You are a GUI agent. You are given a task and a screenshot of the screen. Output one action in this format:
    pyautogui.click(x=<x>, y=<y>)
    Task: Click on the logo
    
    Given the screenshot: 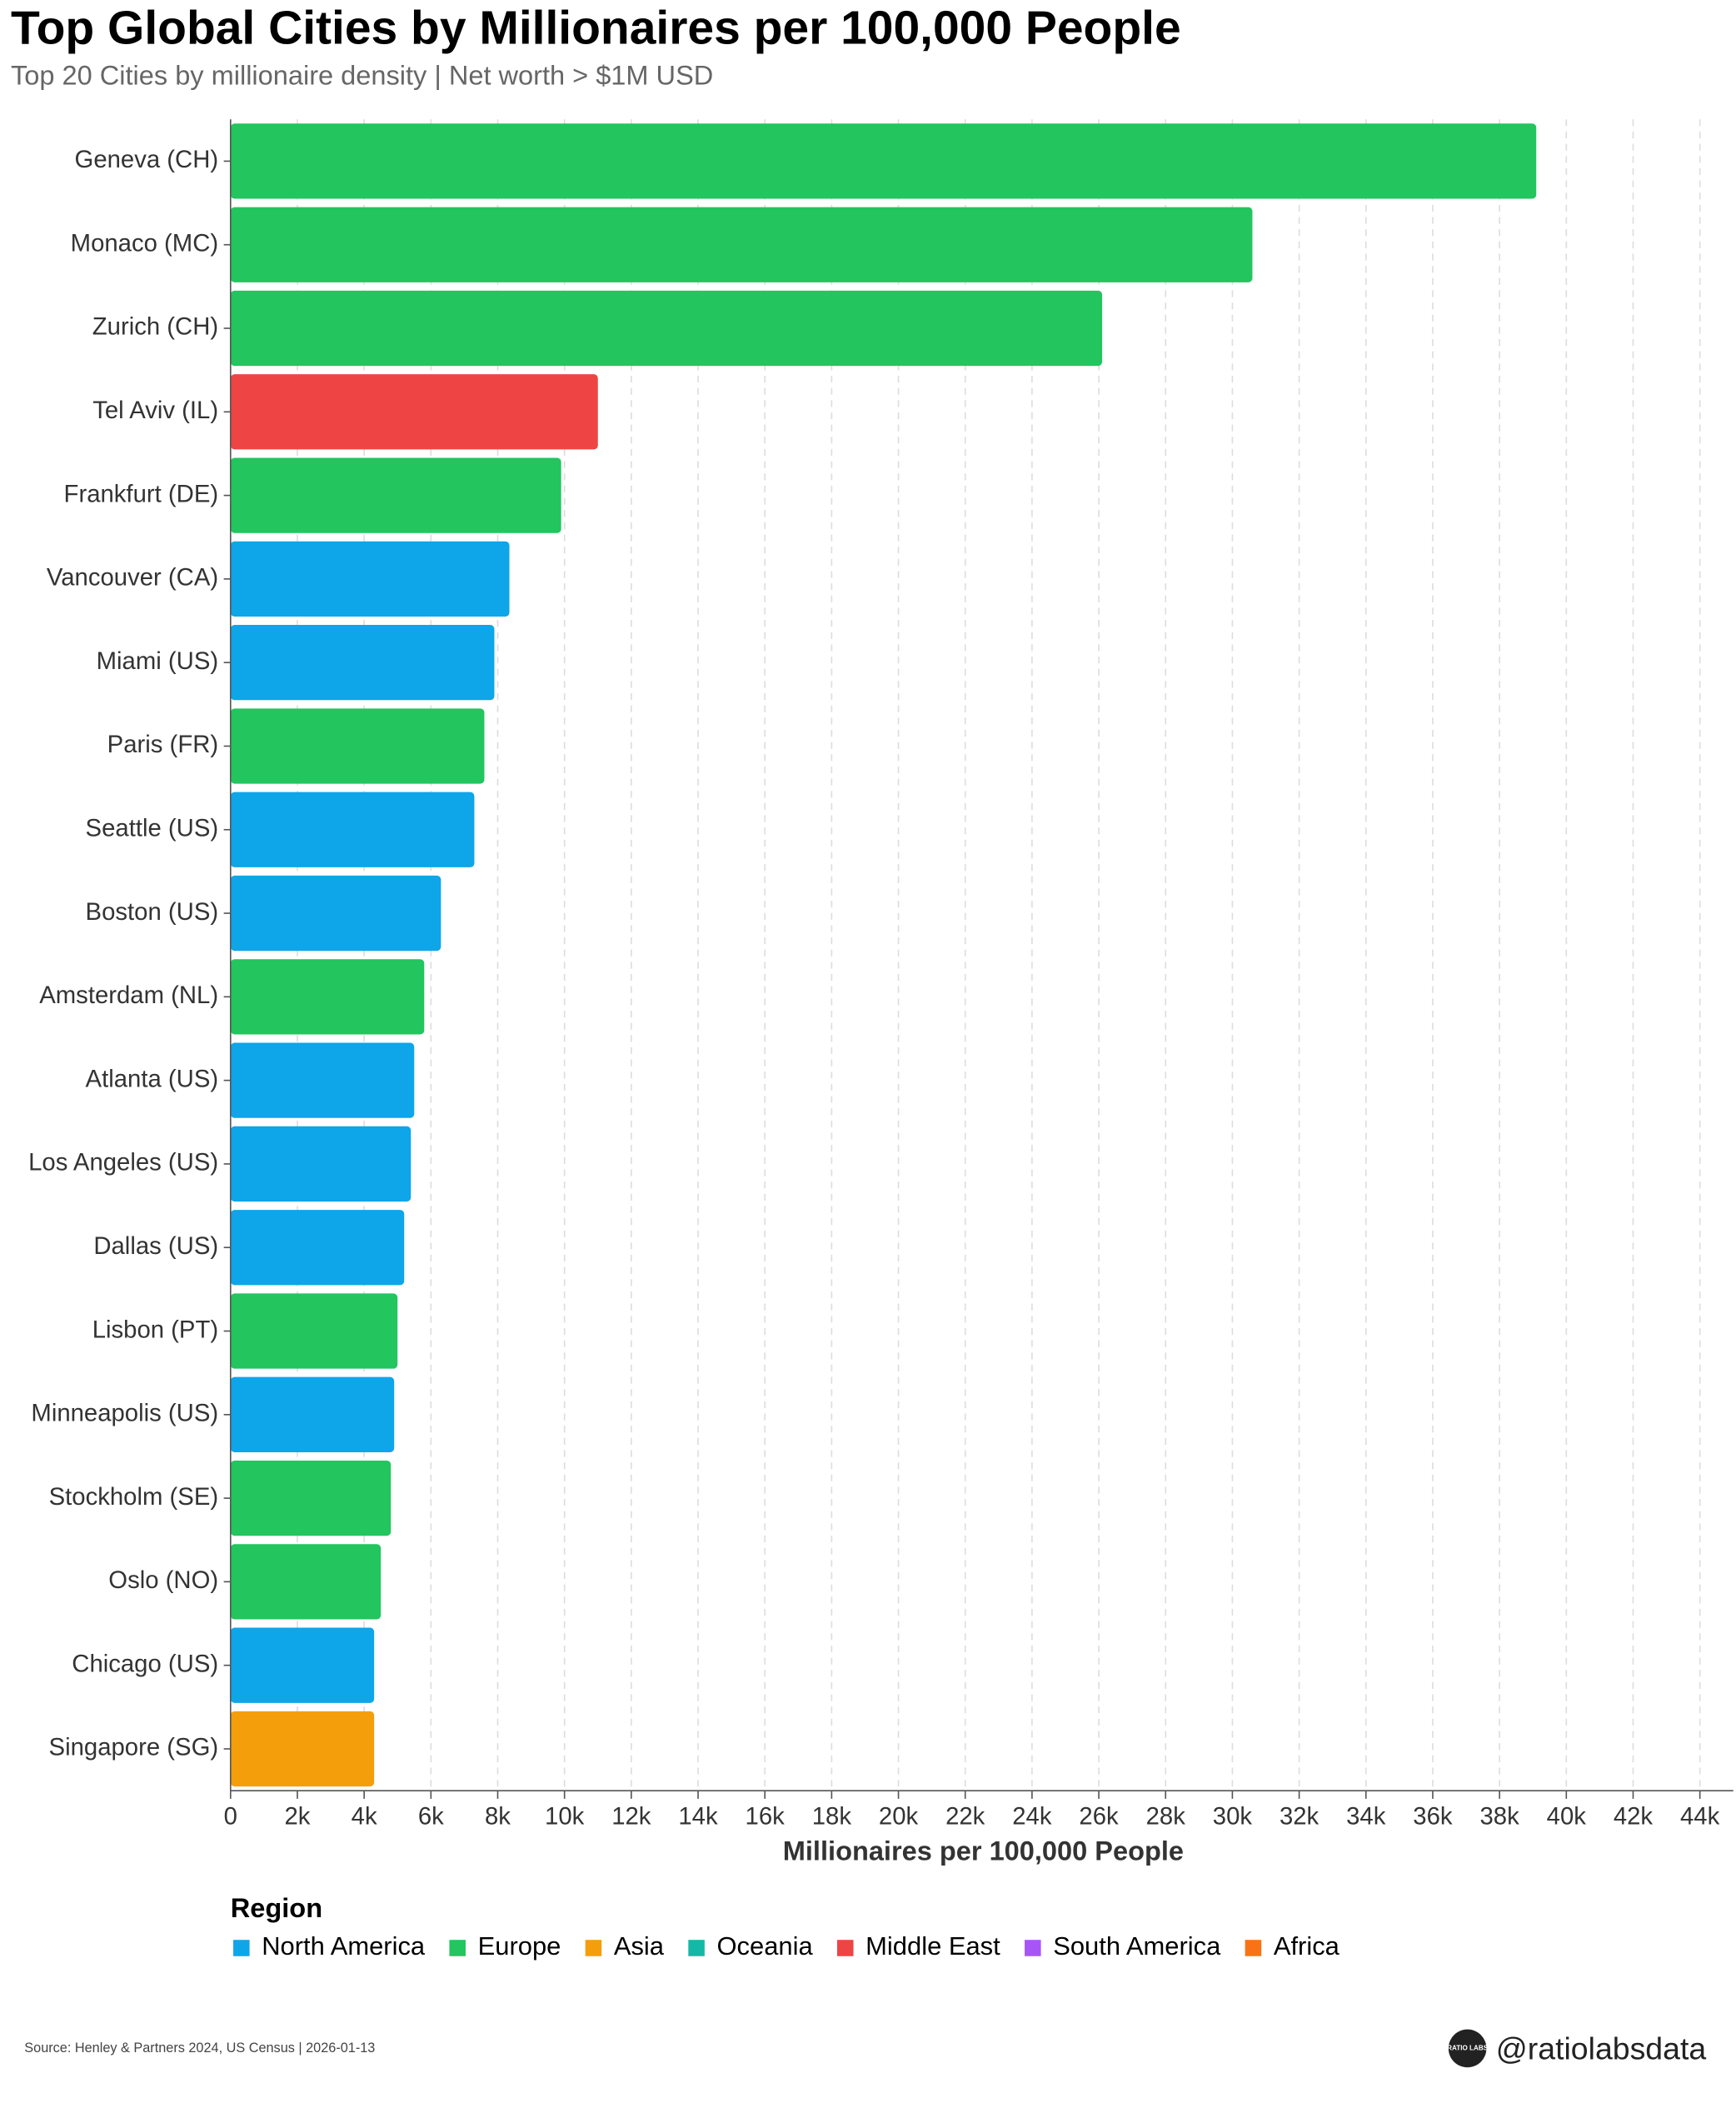 What is the action you would take?
    pyautogui.click(x=1467, y=2048)
    